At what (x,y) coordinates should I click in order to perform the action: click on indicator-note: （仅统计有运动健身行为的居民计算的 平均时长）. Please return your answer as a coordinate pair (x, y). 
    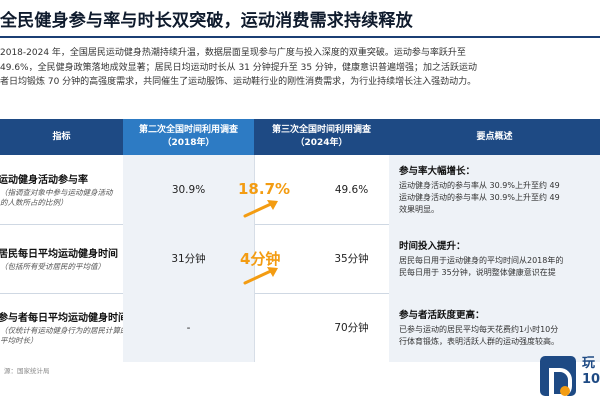
    Looking at the image, I should click on (64, 335).